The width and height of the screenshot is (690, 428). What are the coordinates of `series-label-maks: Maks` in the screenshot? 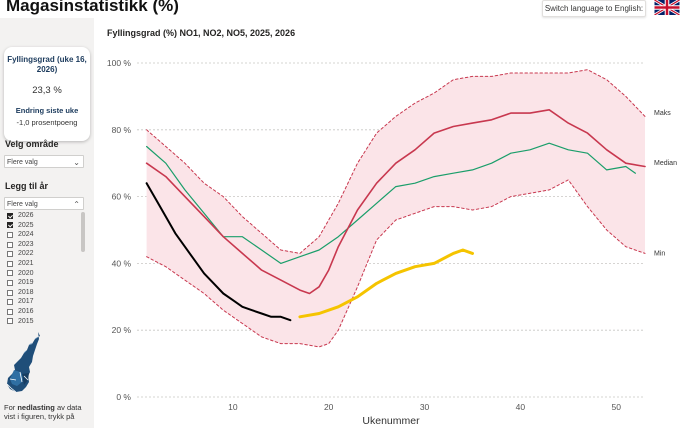 It's located at (662, 113).